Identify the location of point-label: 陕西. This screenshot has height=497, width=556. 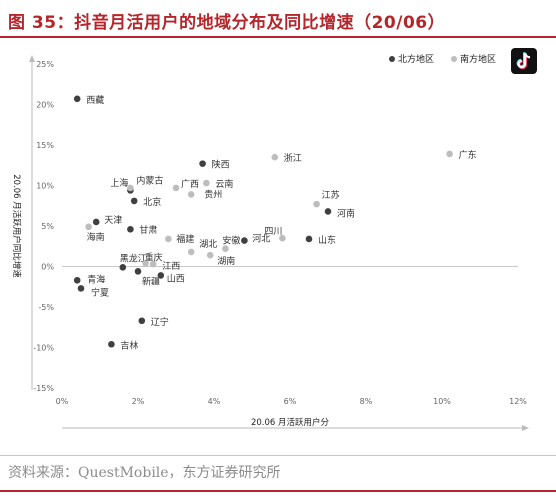
(221, 165).